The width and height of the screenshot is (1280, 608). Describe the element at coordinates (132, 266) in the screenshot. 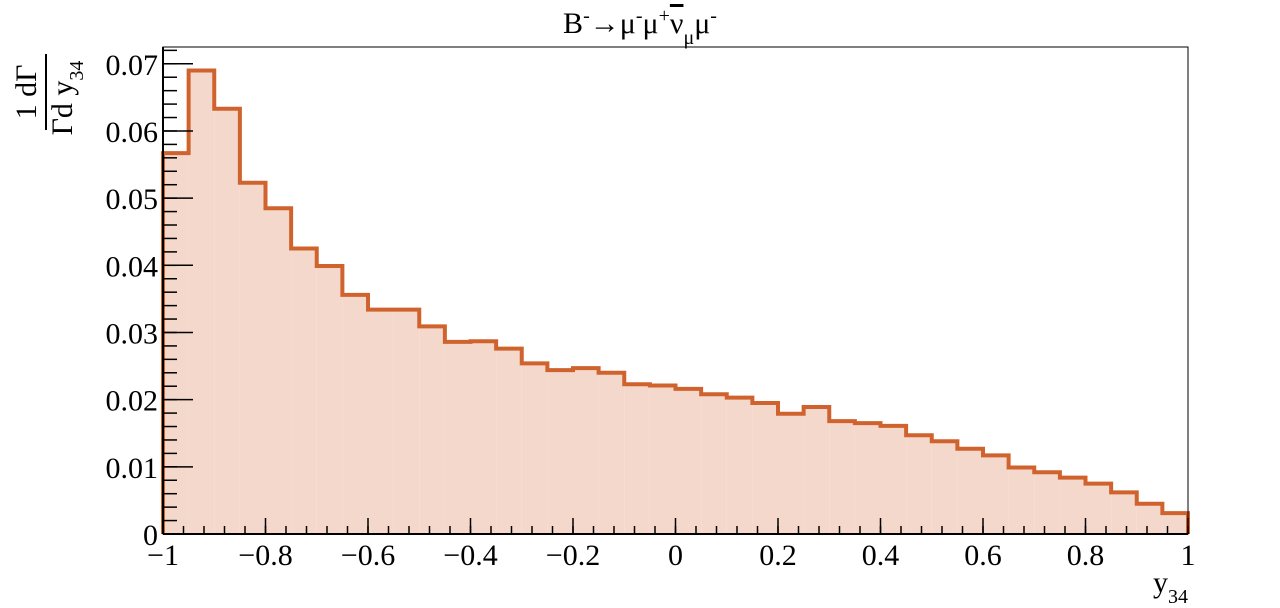

I see `y-tick-label: 0.04` at that location.